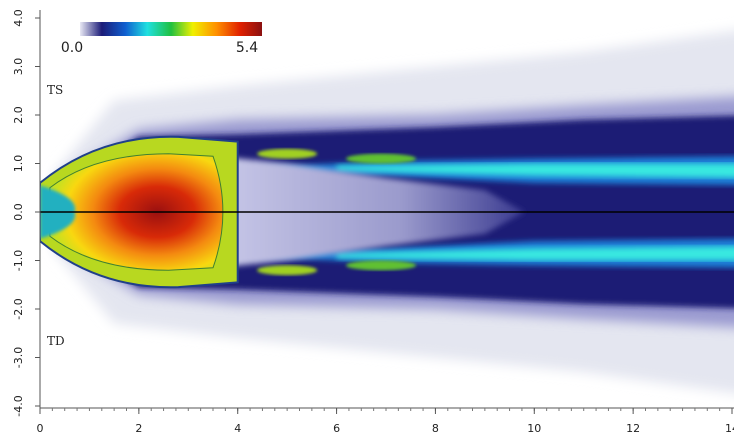  What do you see at coordinates (18, 115) in the screenshot?
I see `y-tick-label: 2.0` at bounding box center [18, 115].